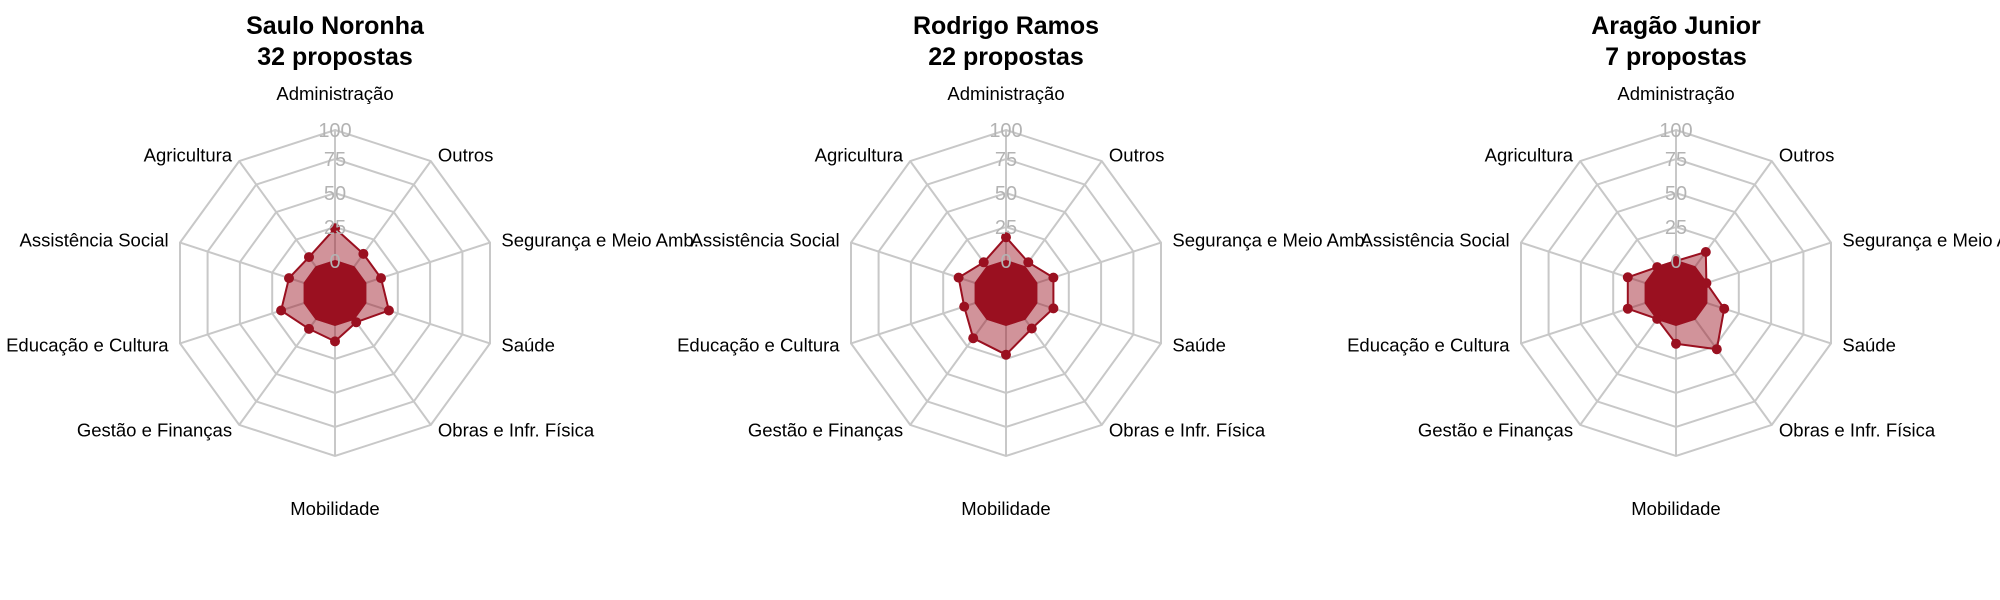  Describe the element at coordinates (335, 26) in the screenshot. I see `chart-title: Saulo Noronha` at that location.